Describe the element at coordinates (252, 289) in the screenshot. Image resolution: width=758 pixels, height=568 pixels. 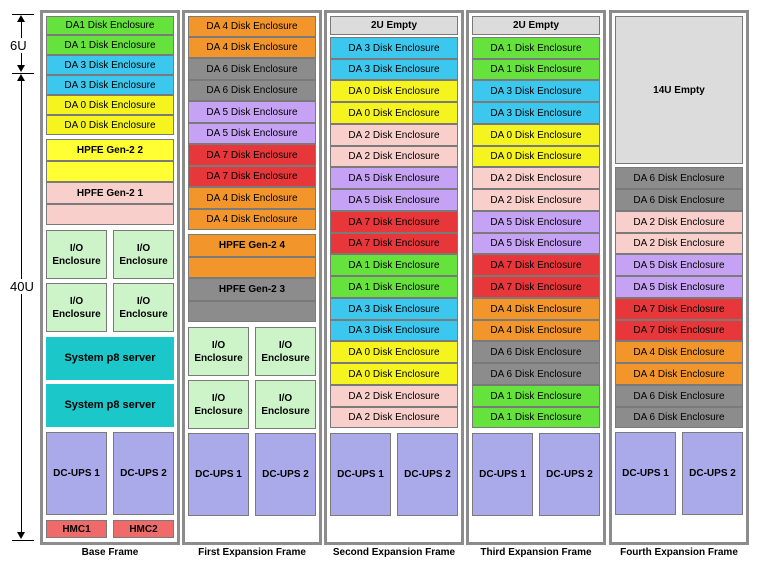
I see `hpfe-enclosure: HPFE Gen-2 3` at that location.